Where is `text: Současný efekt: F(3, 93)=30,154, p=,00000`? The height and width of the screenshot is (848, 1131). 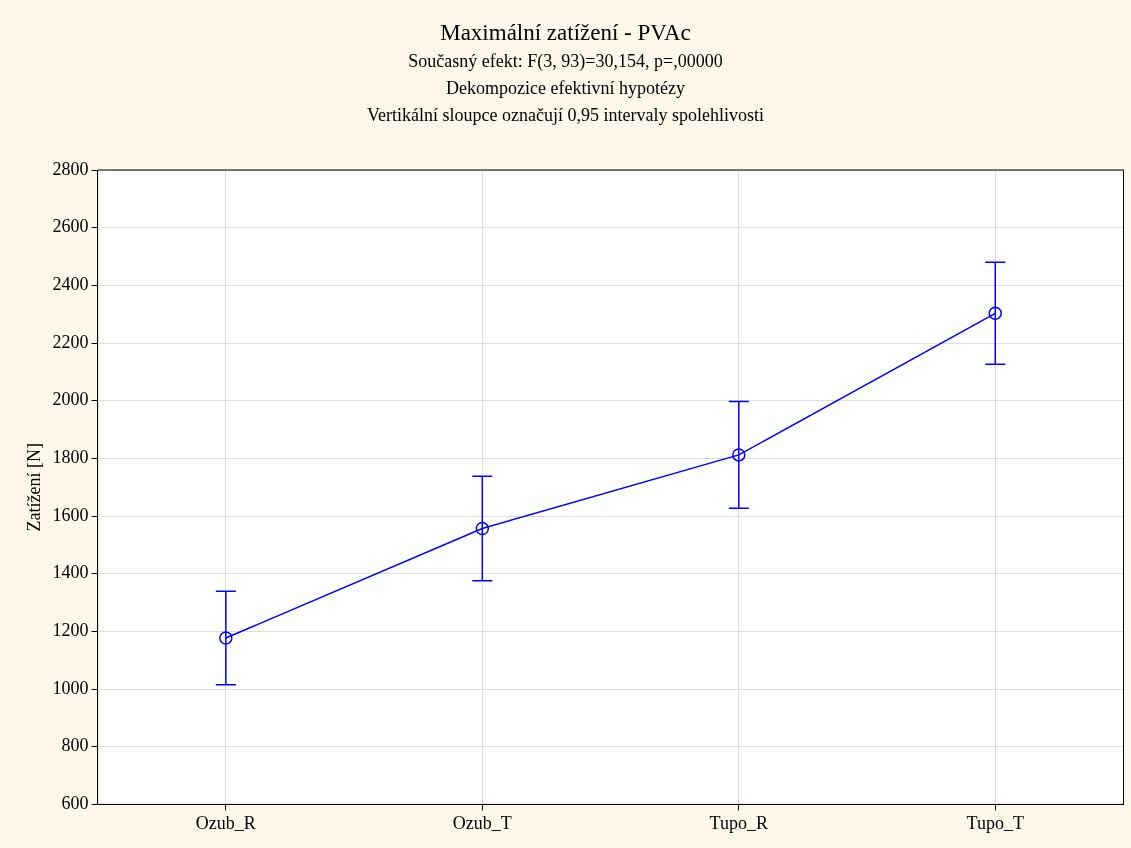 text: Současný efekt: F(3, 93)=30,154, p=,00000 is located at coordinates (565, 61).